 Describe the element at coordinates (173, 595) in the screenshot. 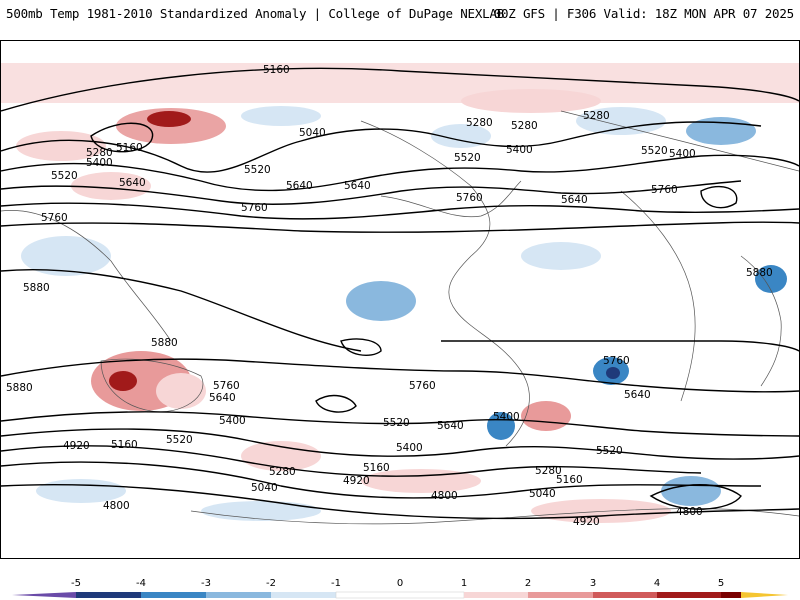

I see `colorbar-segment-neg3` at that location.